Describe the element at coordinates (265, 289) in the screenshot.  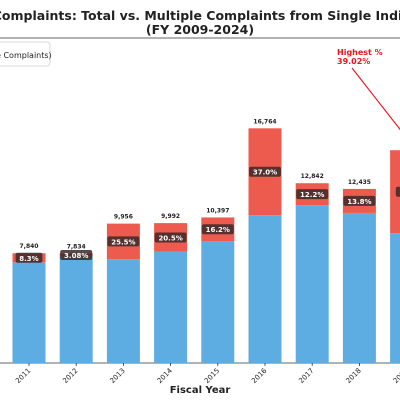
I see `bar-base-2016` at that location.